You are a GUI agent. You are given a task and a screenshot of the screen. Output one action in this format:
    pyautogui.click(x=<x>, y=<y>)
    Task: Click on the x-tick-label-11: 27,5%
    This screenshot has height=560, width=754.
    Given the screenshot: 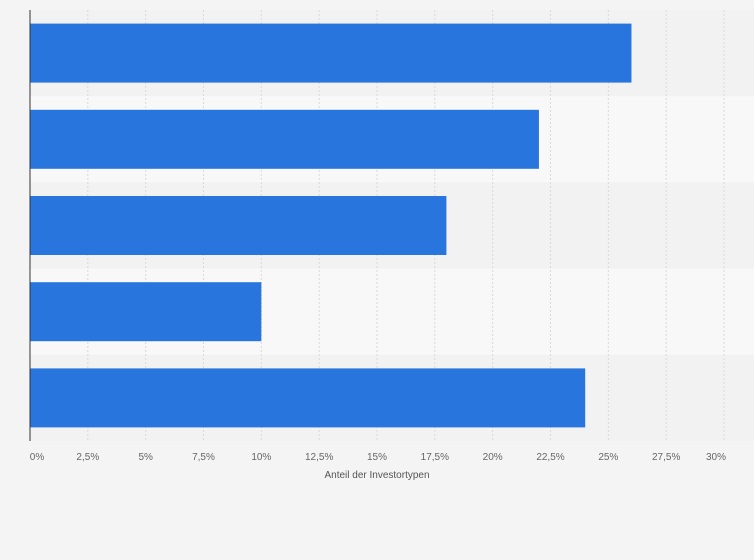 What is the action you would take?
    pyautogui.click(x=666, y=457)
    